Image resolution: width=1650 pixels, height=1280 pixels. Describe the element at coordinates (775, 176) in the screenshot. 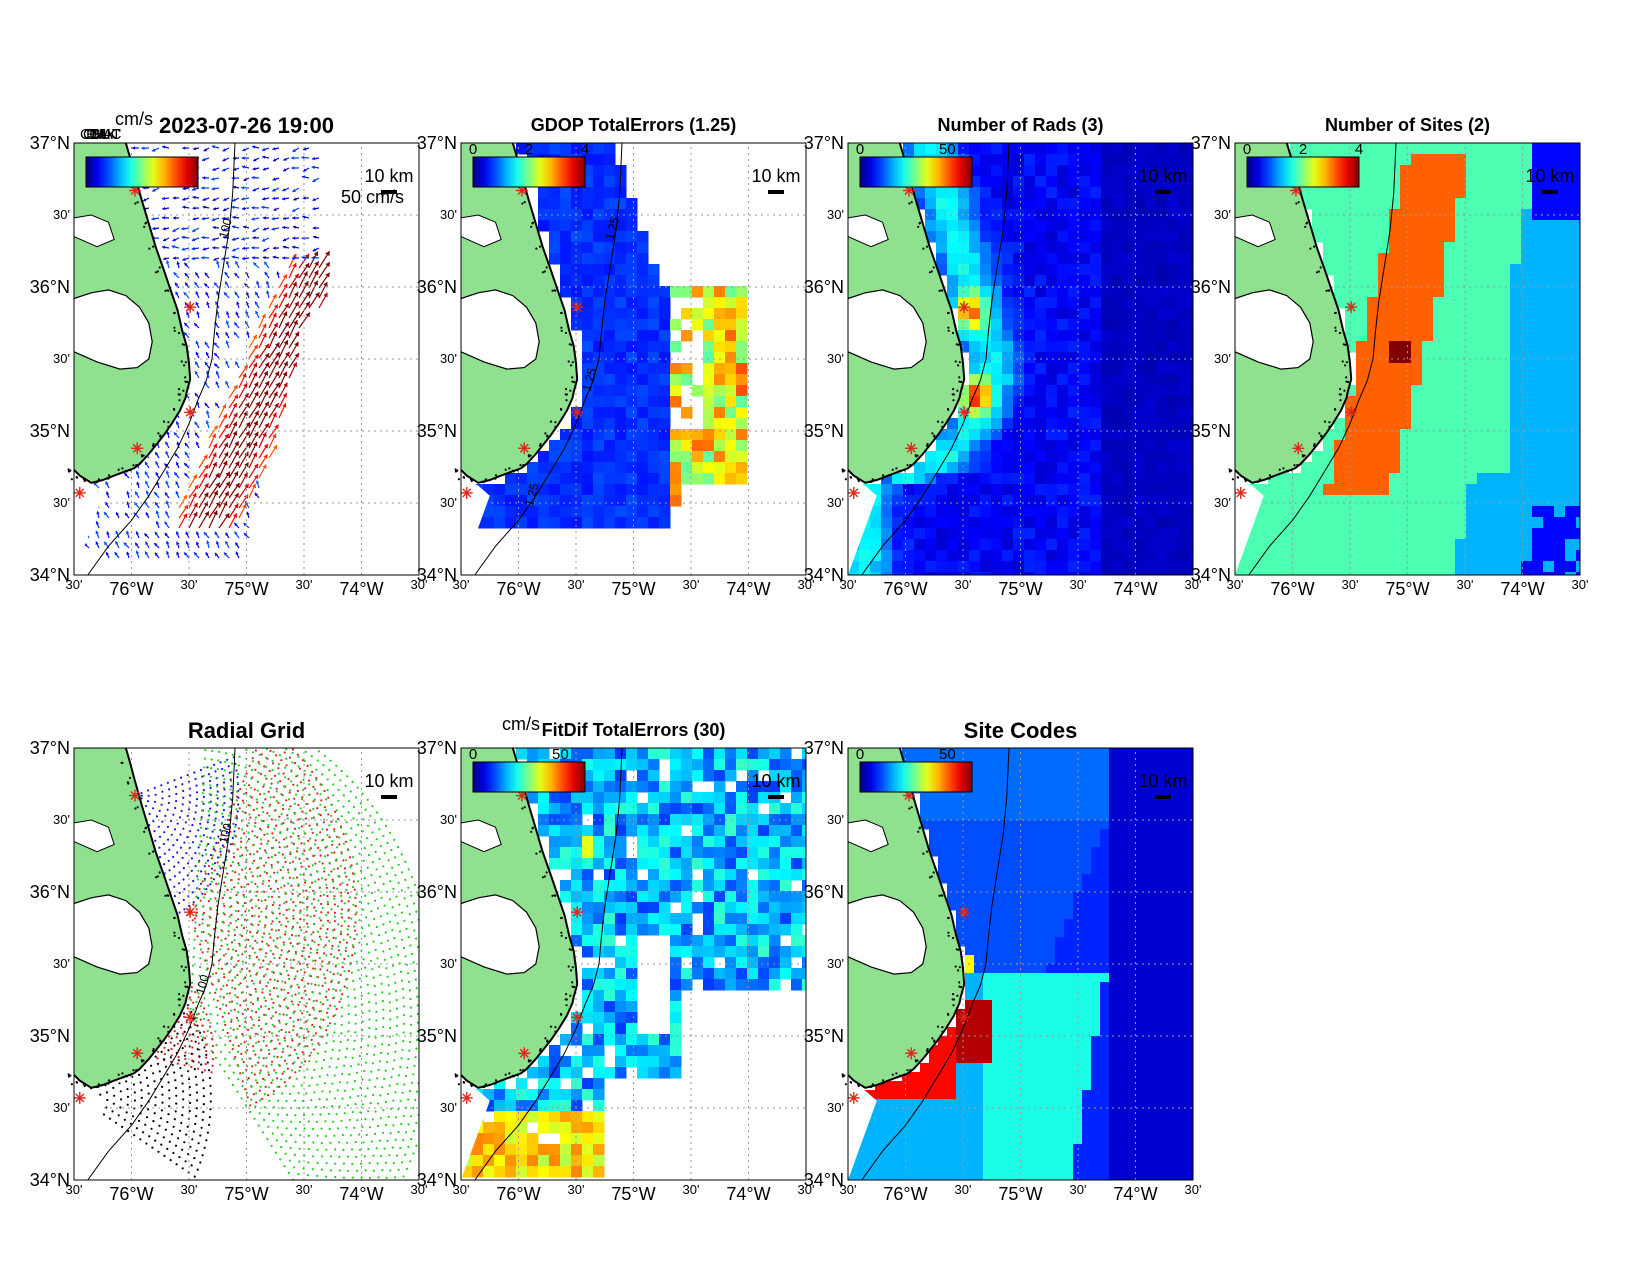

I see `scale-bar-label: 10 km` at that location.